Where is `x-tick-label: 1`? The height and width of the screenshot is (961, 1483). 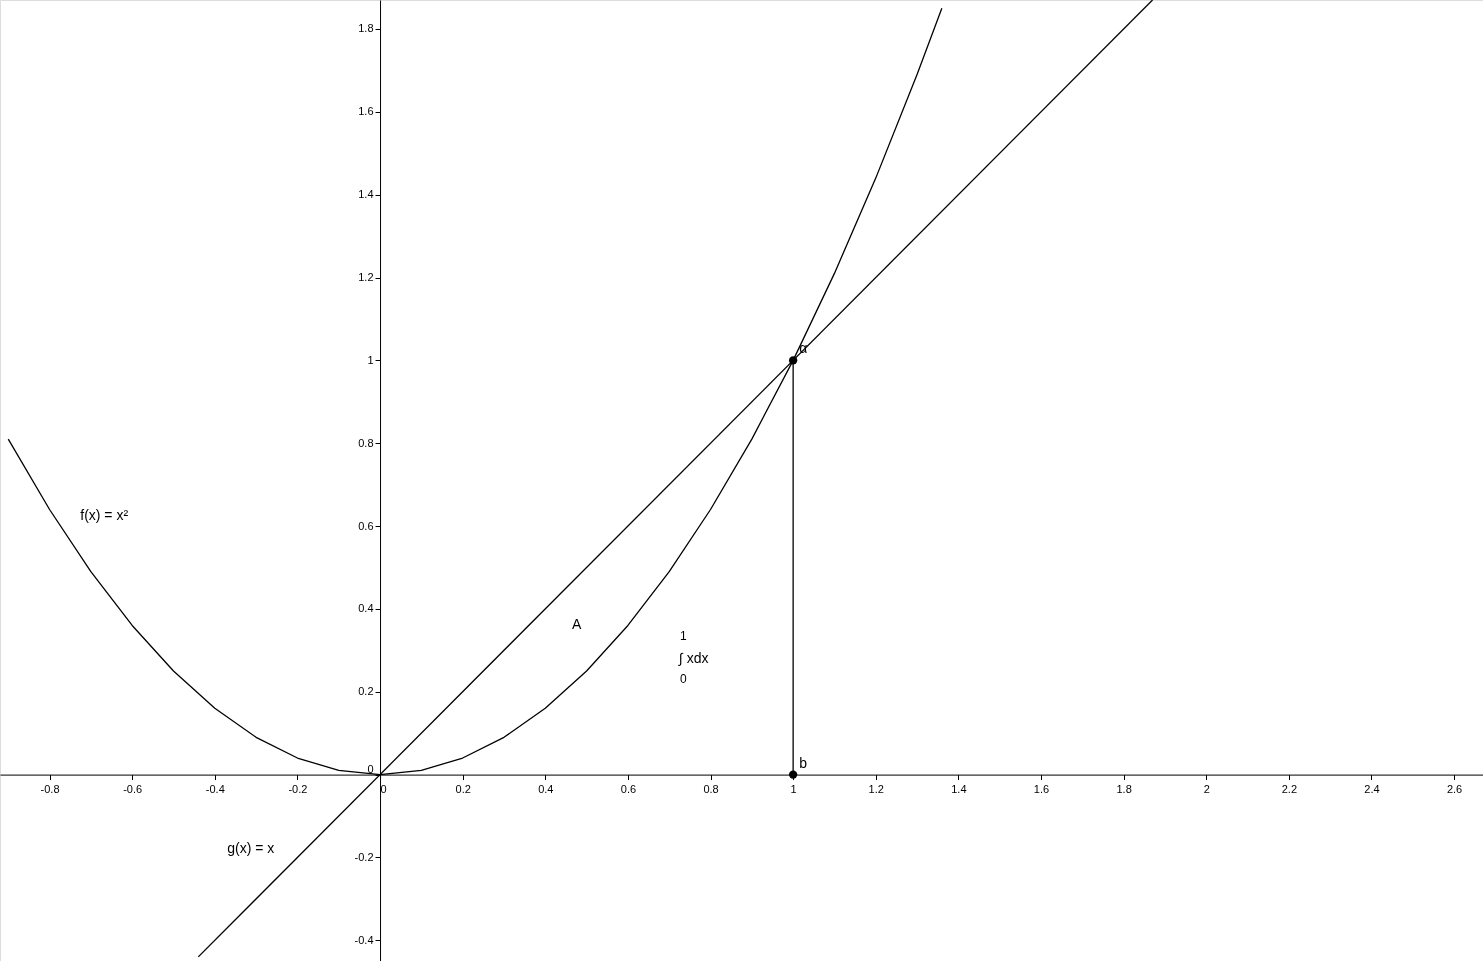
x-tick-label: 1 is located at coordinates (793, 789).